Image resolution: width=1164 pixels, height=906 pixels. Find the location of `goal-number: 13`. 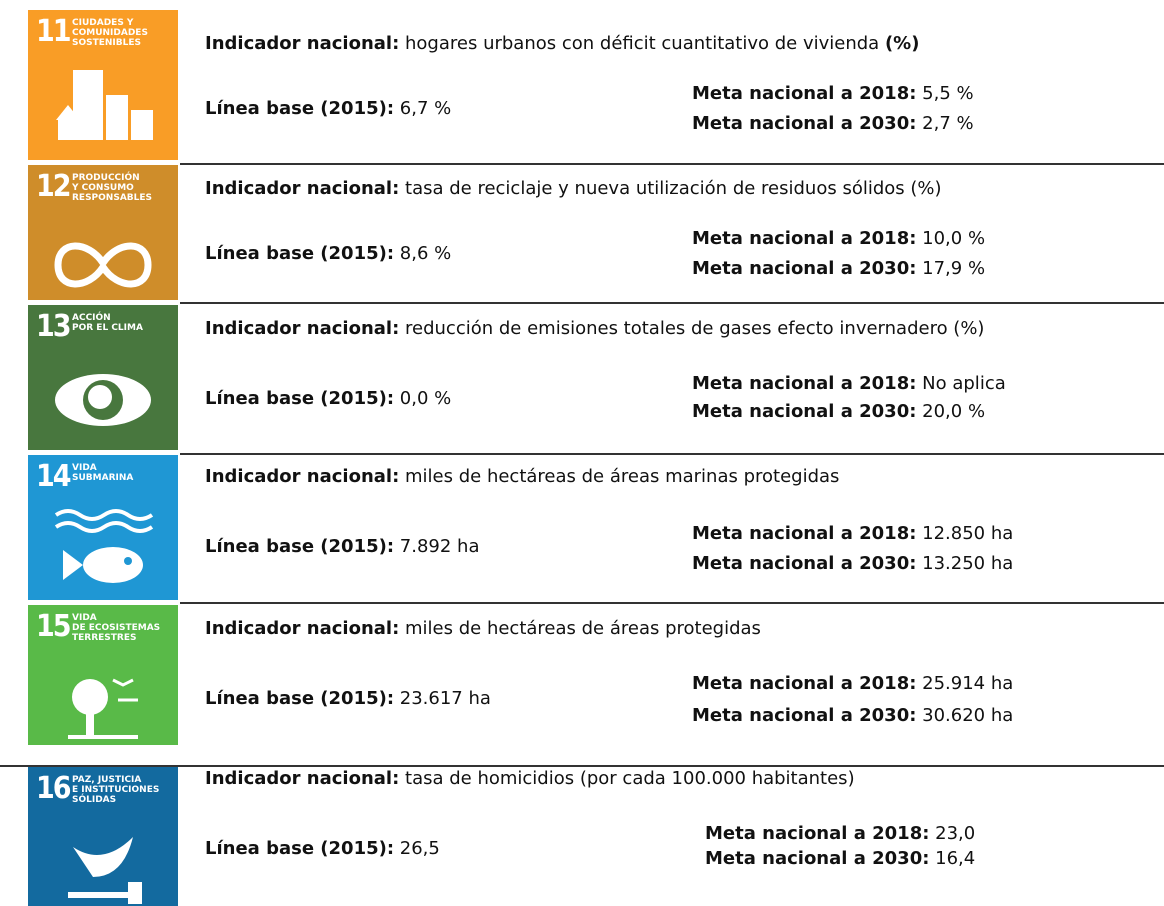

goal-number: 13 is located at coordinates (54, 326).